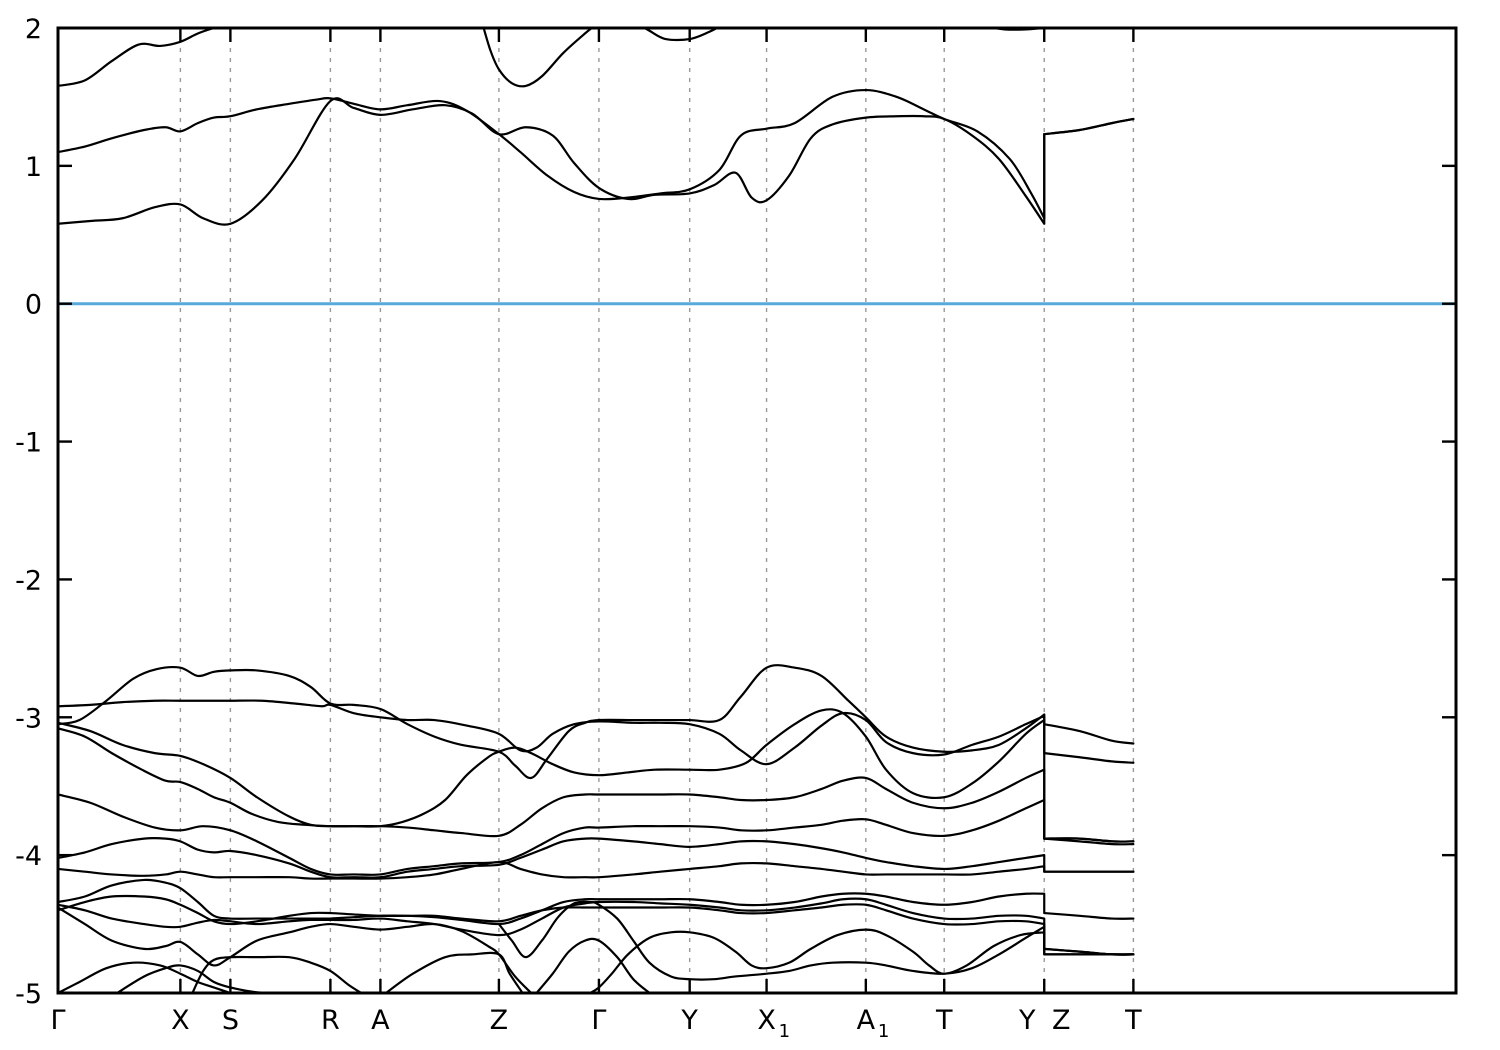 Image resolution: width=1500 pixels, height=1050 pixels. I want to click on y-tick-label: -3, so click(28, 718).